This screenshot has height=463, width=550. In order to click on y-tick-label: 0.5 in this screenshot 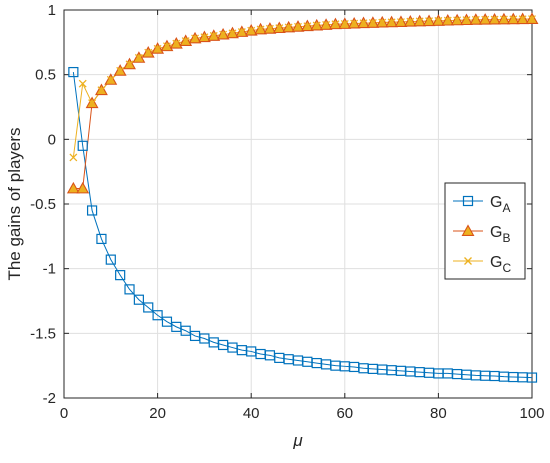, I will do `click(45, 75)`.